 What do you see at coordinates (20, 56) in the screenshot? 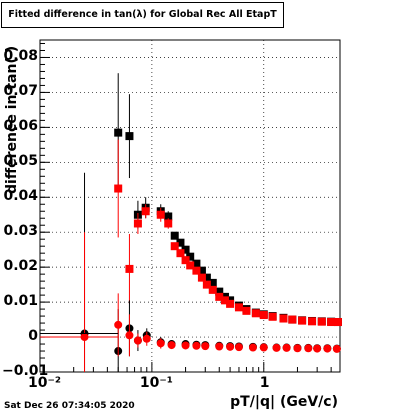
I see `y-tick-label: 0.08` at bounding box center [20, 56].